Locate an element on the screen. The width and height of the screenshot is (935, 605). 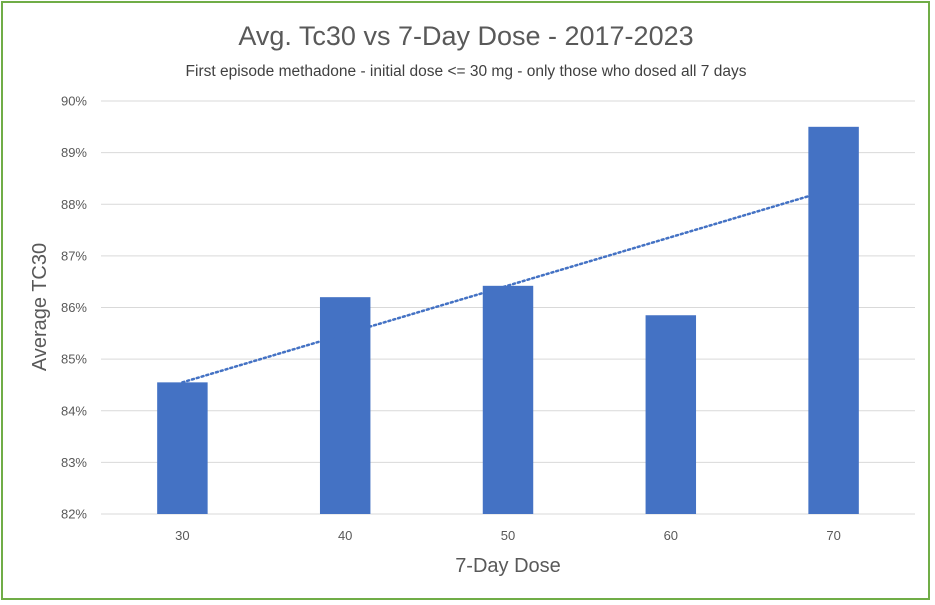
x-tick-label: 40 is located at coordinates (345, 535).